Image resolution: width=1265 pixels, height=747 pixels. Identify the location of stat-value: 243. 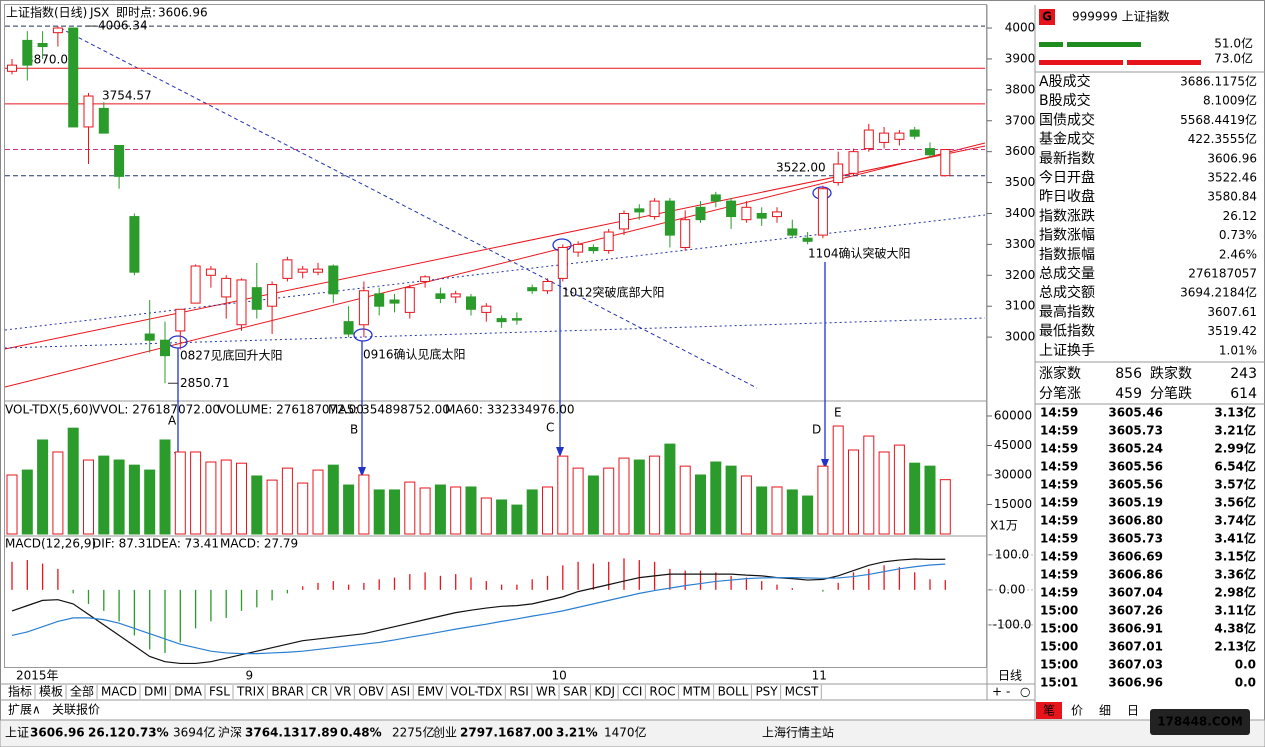
(1243, 374).